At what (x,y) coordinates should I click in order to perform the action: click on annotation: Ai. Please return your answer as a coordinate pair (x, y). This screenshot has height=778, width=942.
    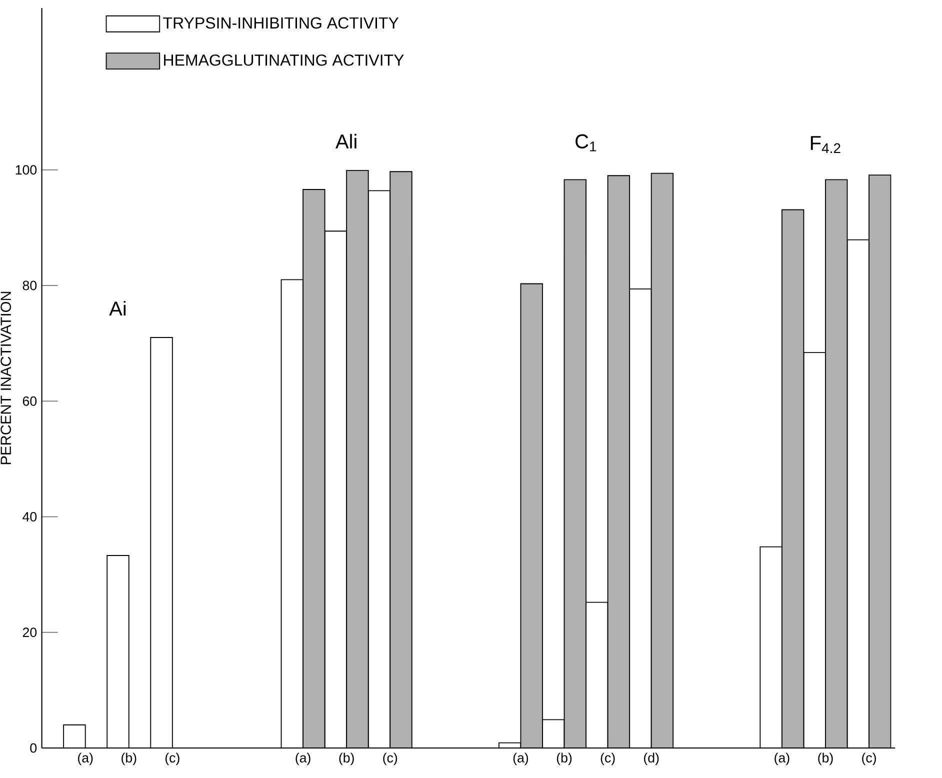
    Looking at the image, I should click on (117, 308).